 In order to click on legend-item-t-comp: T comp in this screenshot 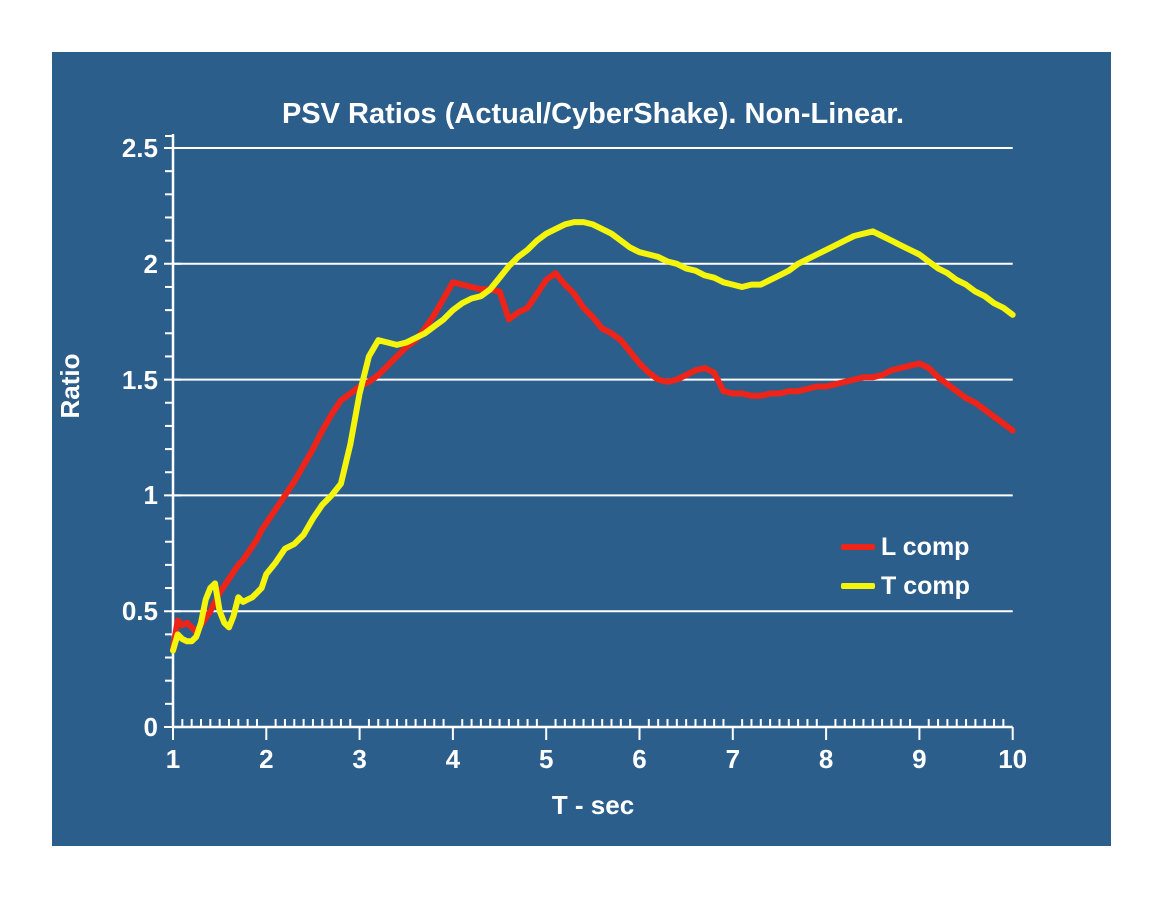, I will do `click(905, 586)`.